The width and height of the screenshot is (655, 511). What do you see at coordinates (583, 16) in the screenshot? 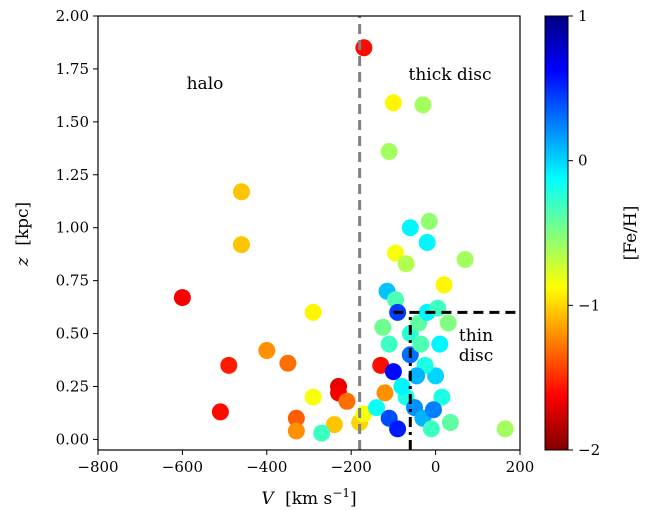
I see `colorbar-tick-label: 1` at bounding box center [583, 16].